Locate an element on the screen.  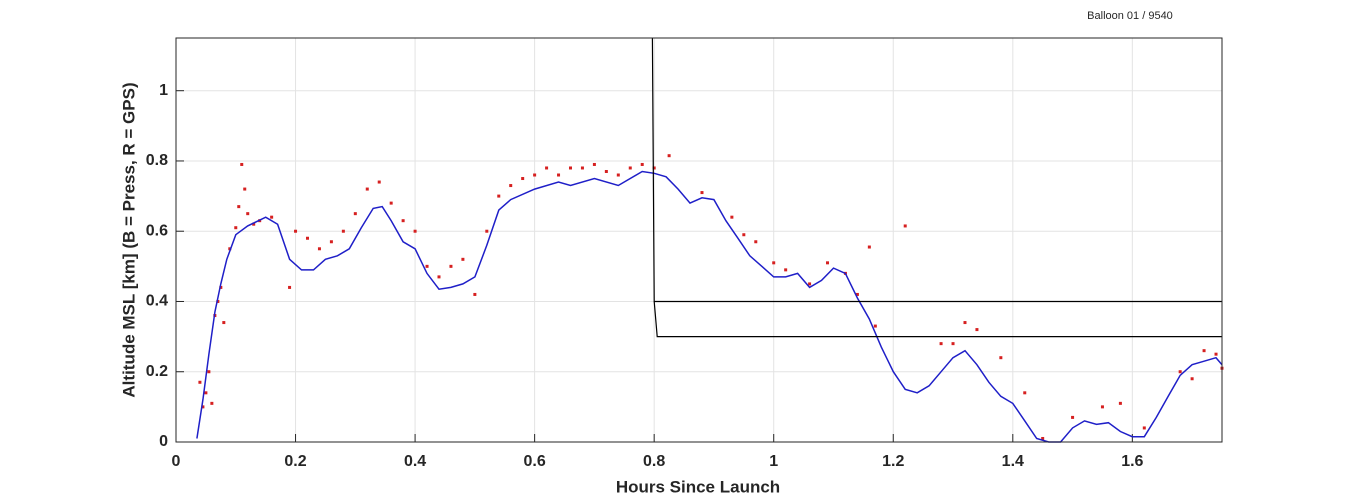
x-tick-label: 0 is located at coordinates (176, 461).